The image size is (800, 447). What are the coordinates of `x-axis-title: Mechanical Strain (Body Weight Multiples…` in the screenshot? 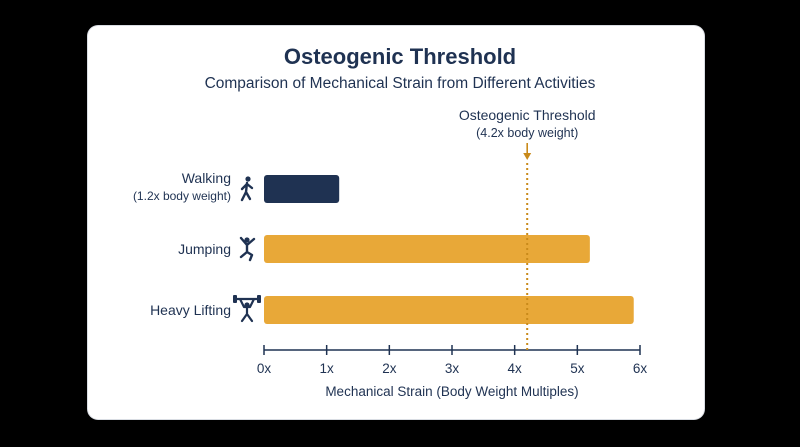 It's located at (451, 391).